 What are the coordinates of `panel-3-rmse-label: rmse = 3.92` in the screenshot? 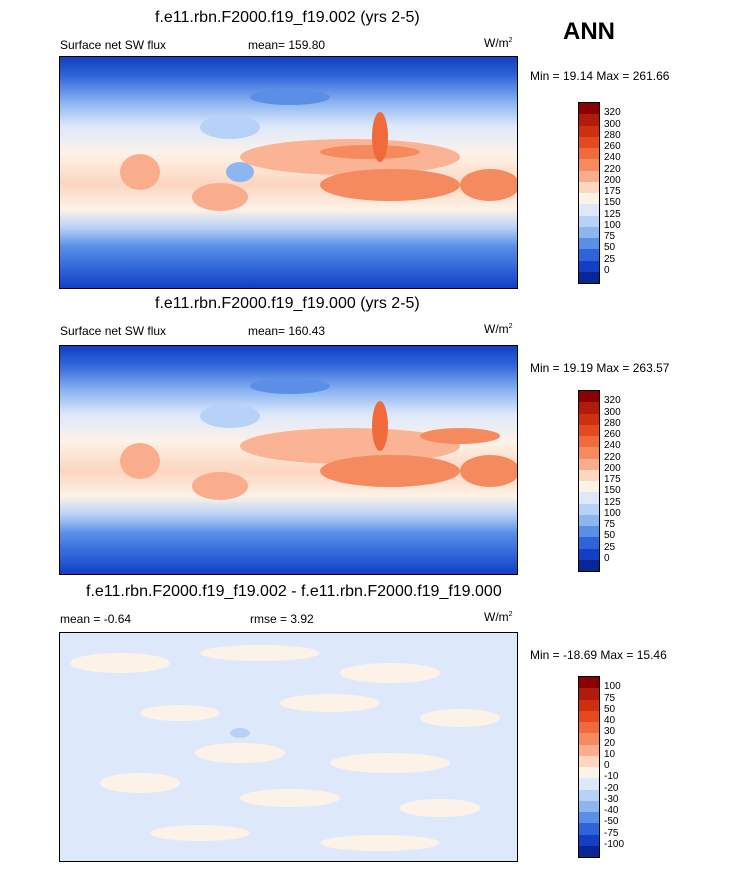 It's located at (282, 619).